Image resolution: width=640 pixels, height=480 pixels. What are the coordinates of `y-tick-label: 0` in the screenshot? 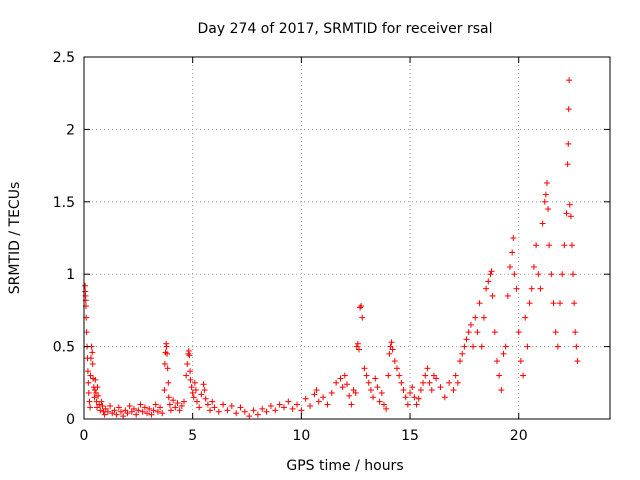 It's located at (70, 420).